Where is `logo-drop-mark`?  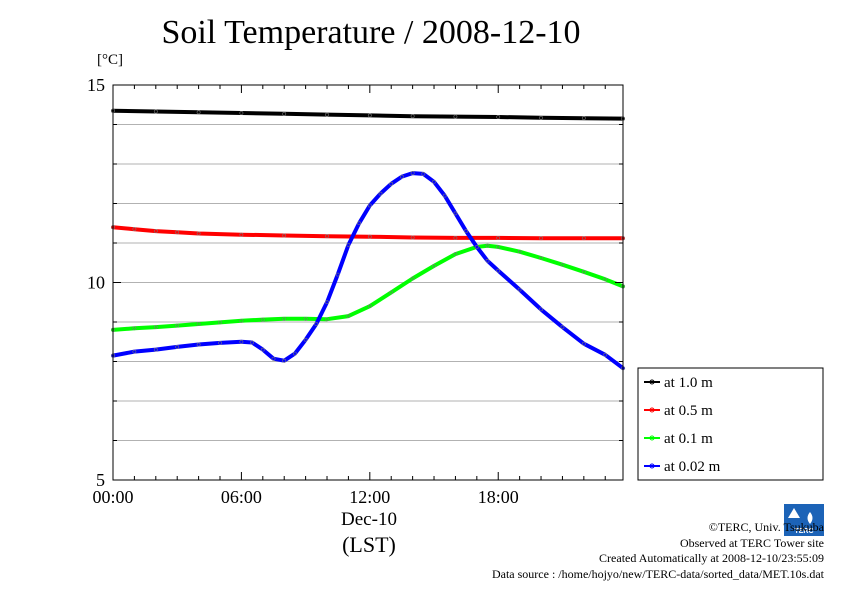 logo-drop-mark is located at coordinates (810, 518).